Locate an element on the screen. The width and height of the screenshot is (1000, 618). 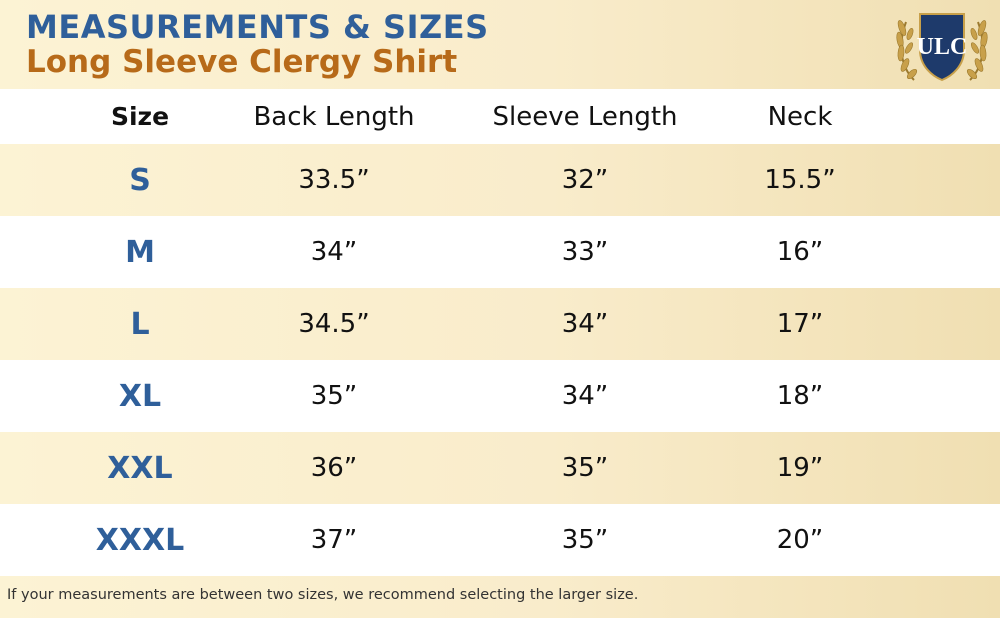
page-title: MEASUREMENTS & SIZES is located at coordinates (257, 27).